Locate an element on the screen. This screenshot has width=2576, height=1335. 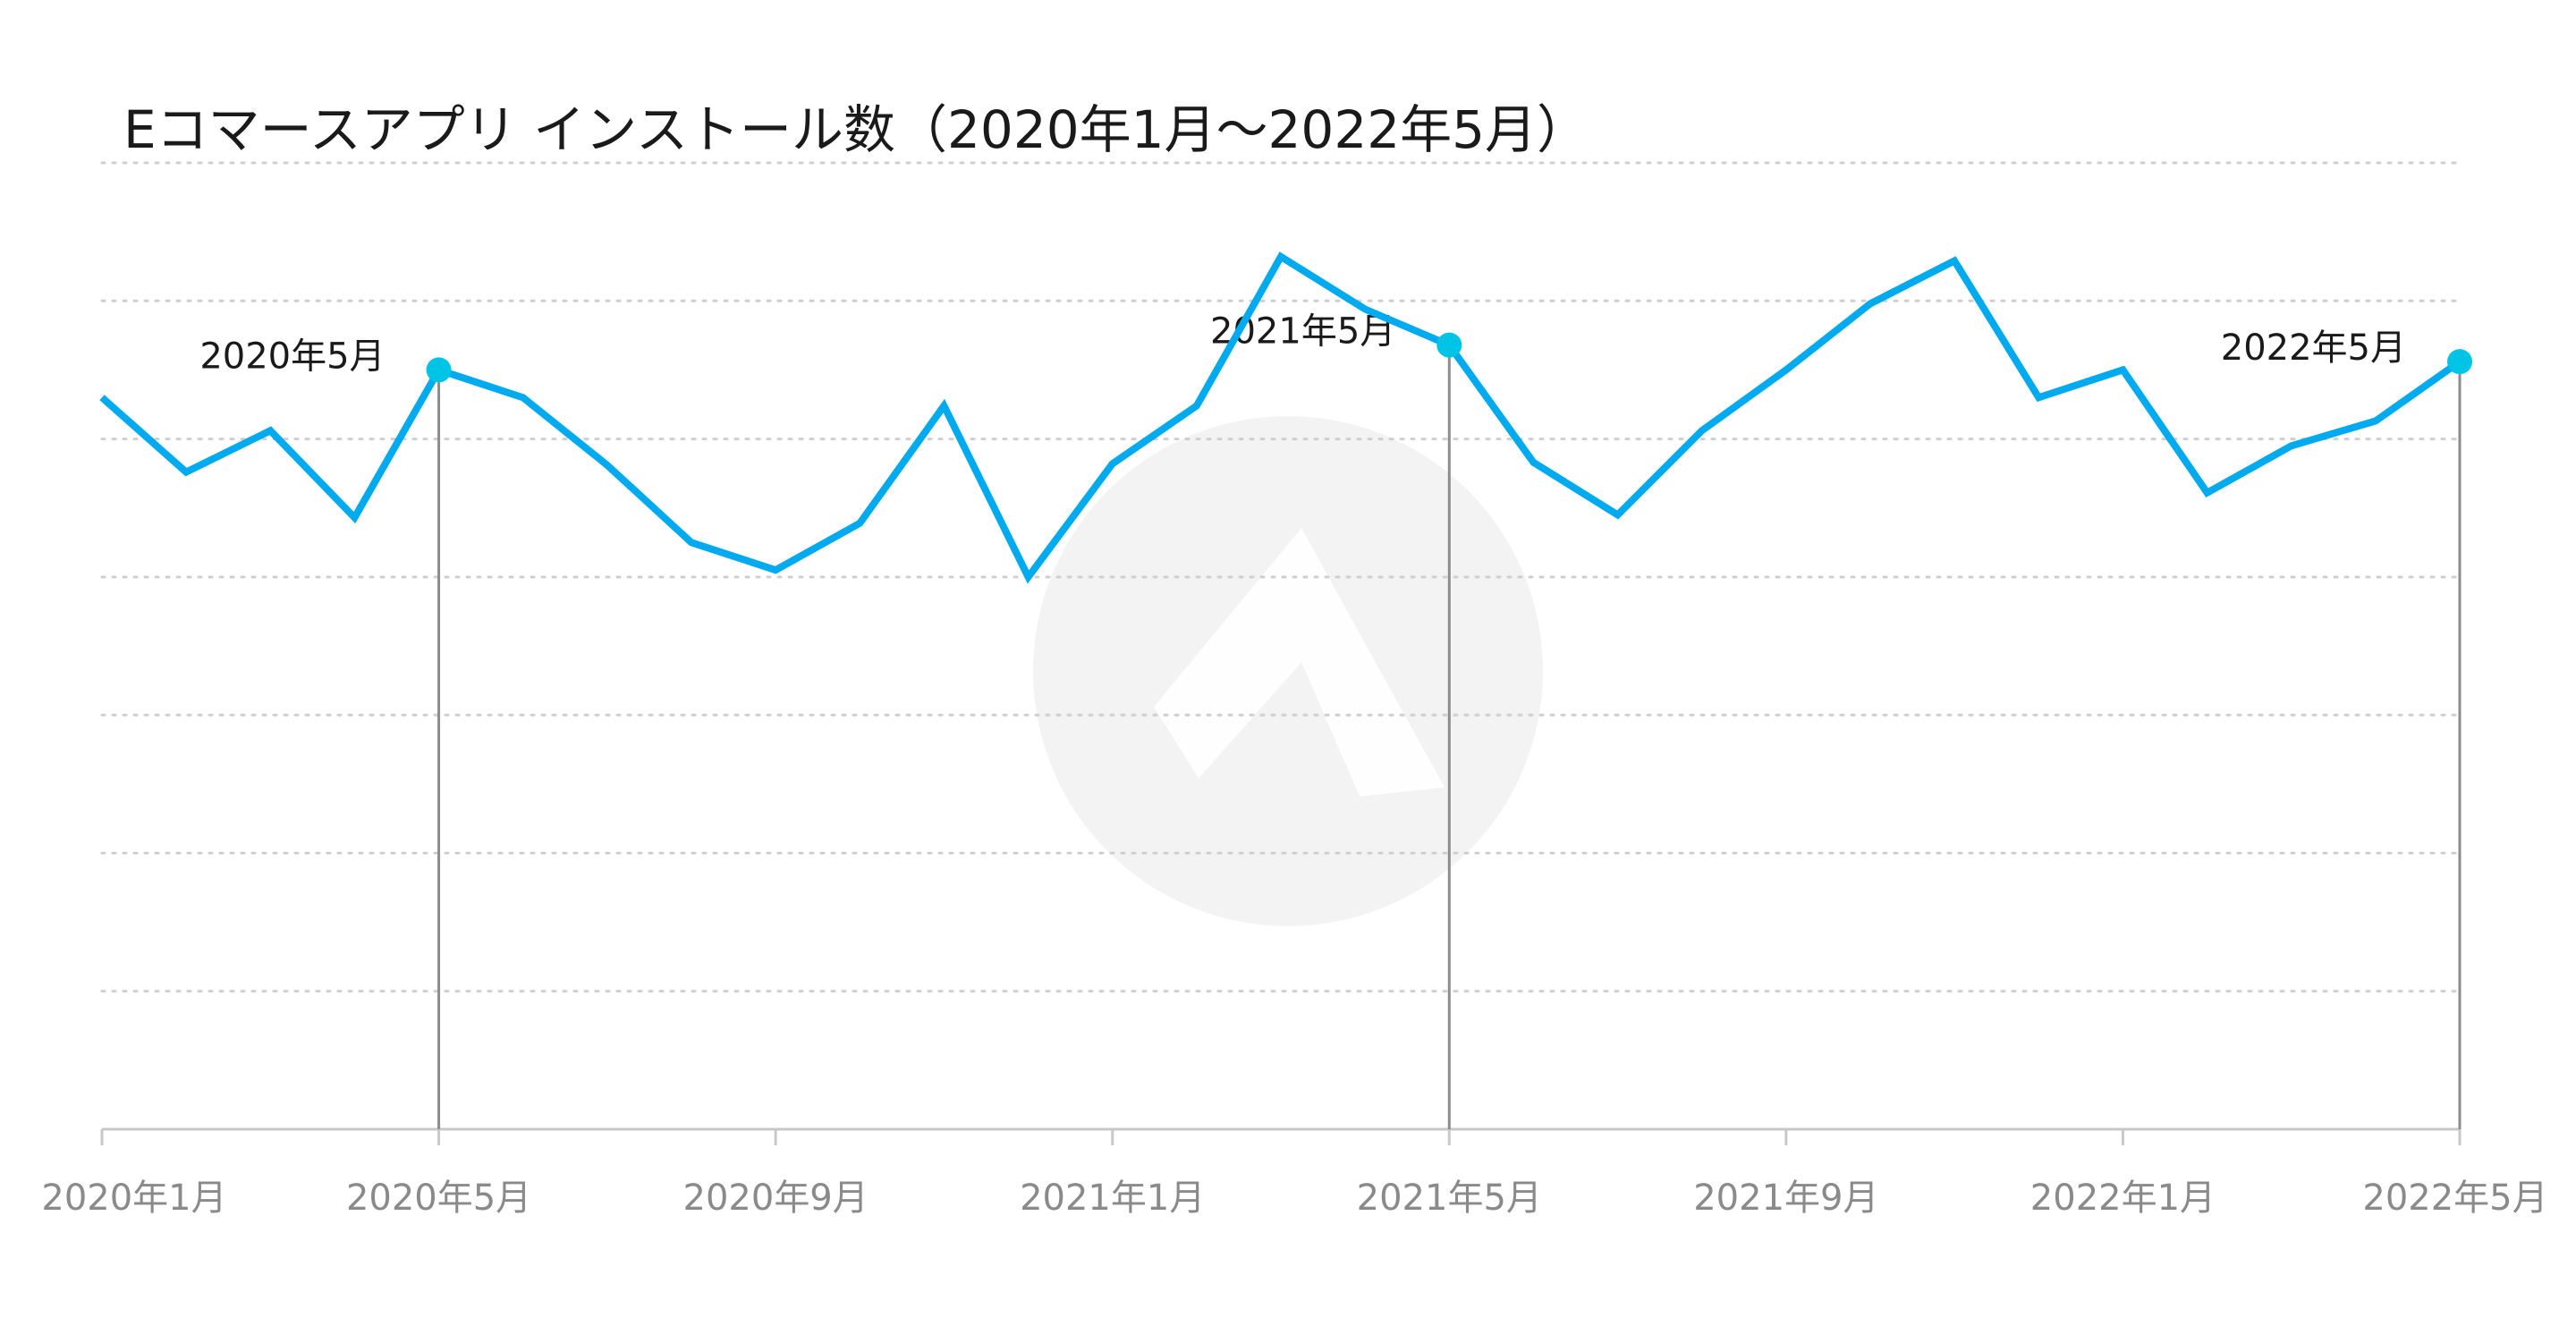
x-tick-label: 2022年1月 is located at coordinates (2123, 1198).